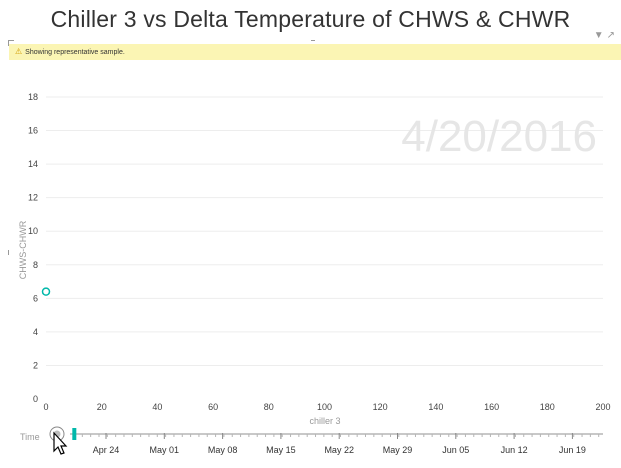 Image resolution: width=621 pixels, height=468 pixels. What do you see at coordinates (514, 450) in the screenshot?
I see `play-axis-date-label: Jun 12` at bounding box center [514, 450].